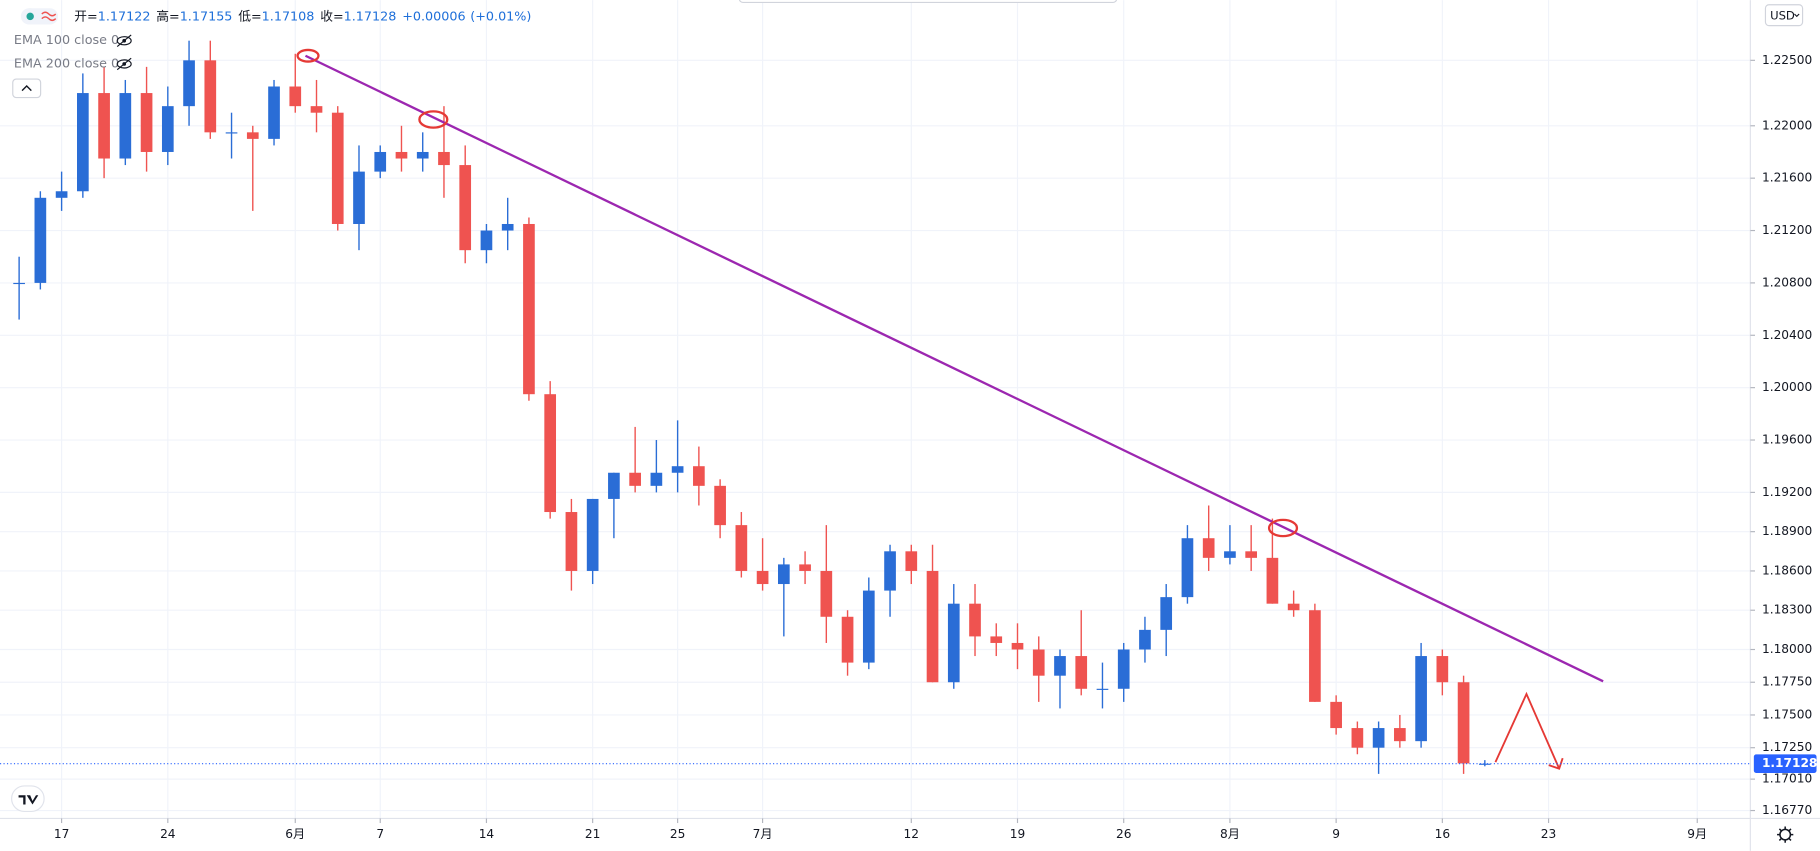  I want to click on y-tick-label: 1.20800, so click(1787, 282).